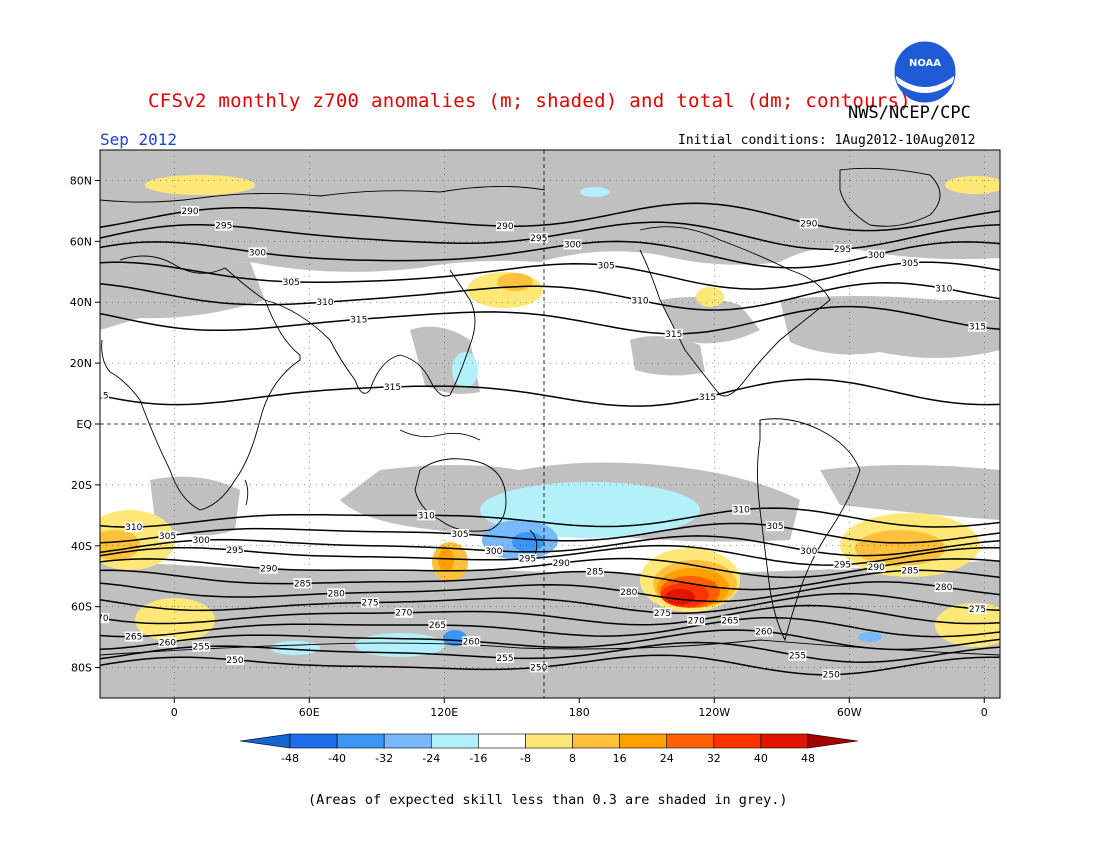 This screenshot has width=1100, height=850. I want to click on colorbar-label: -48, so click(290, 758).